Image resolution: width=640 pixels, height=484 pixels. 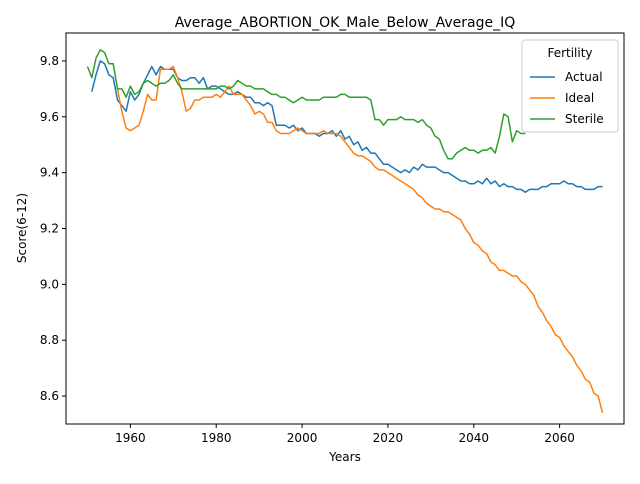 I want to click on x-tick-label: 2040, so click(x=473, y=438).